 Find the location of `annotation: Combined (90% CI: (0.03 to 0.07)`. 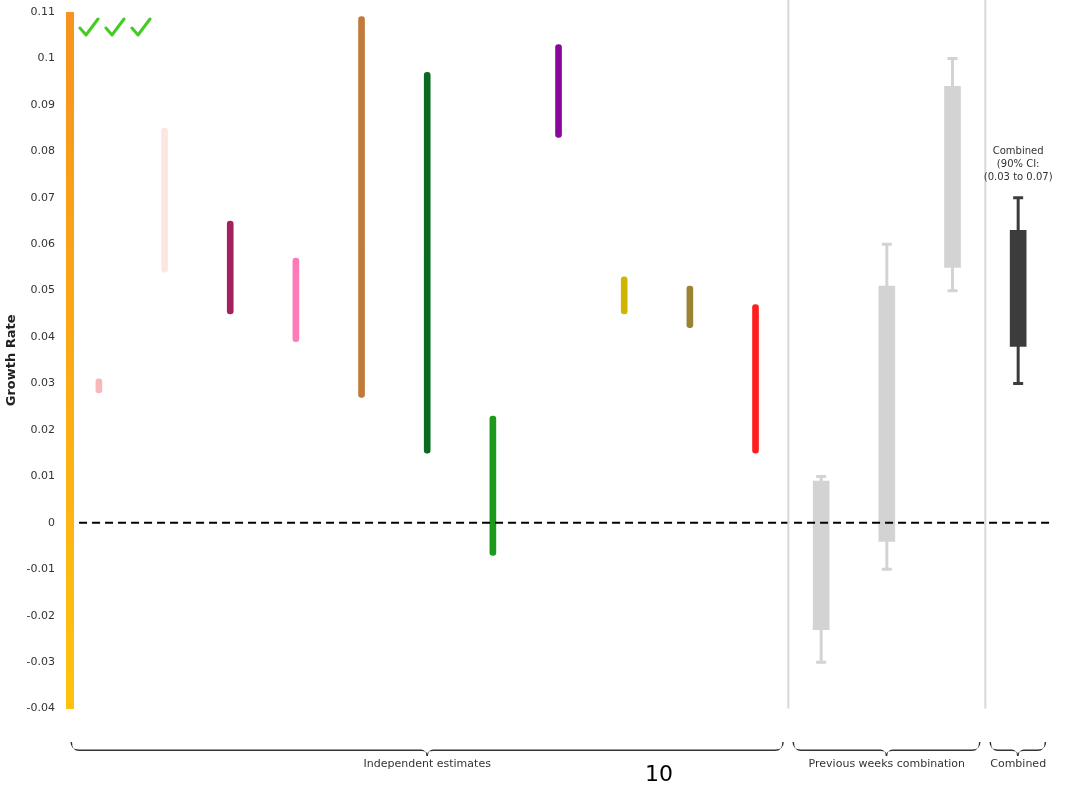

annotation: Combined (90% CI: (0.03 to 0.07) is located at coordinates (1018, 164).